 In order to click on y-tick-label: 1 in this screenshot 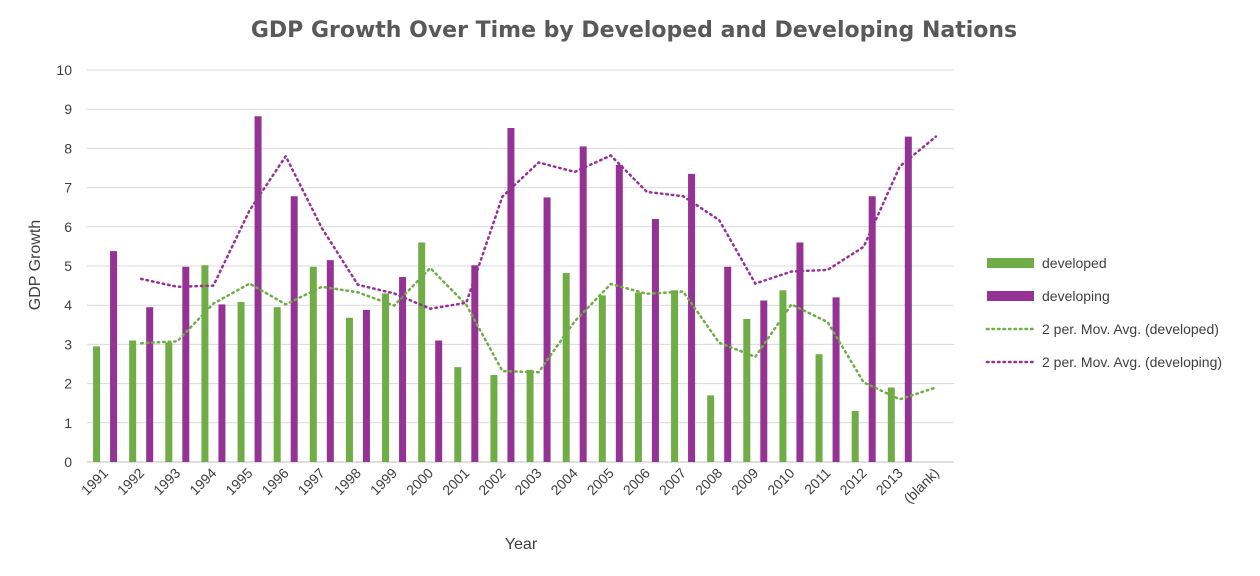, I will do `click(68, 423)`.